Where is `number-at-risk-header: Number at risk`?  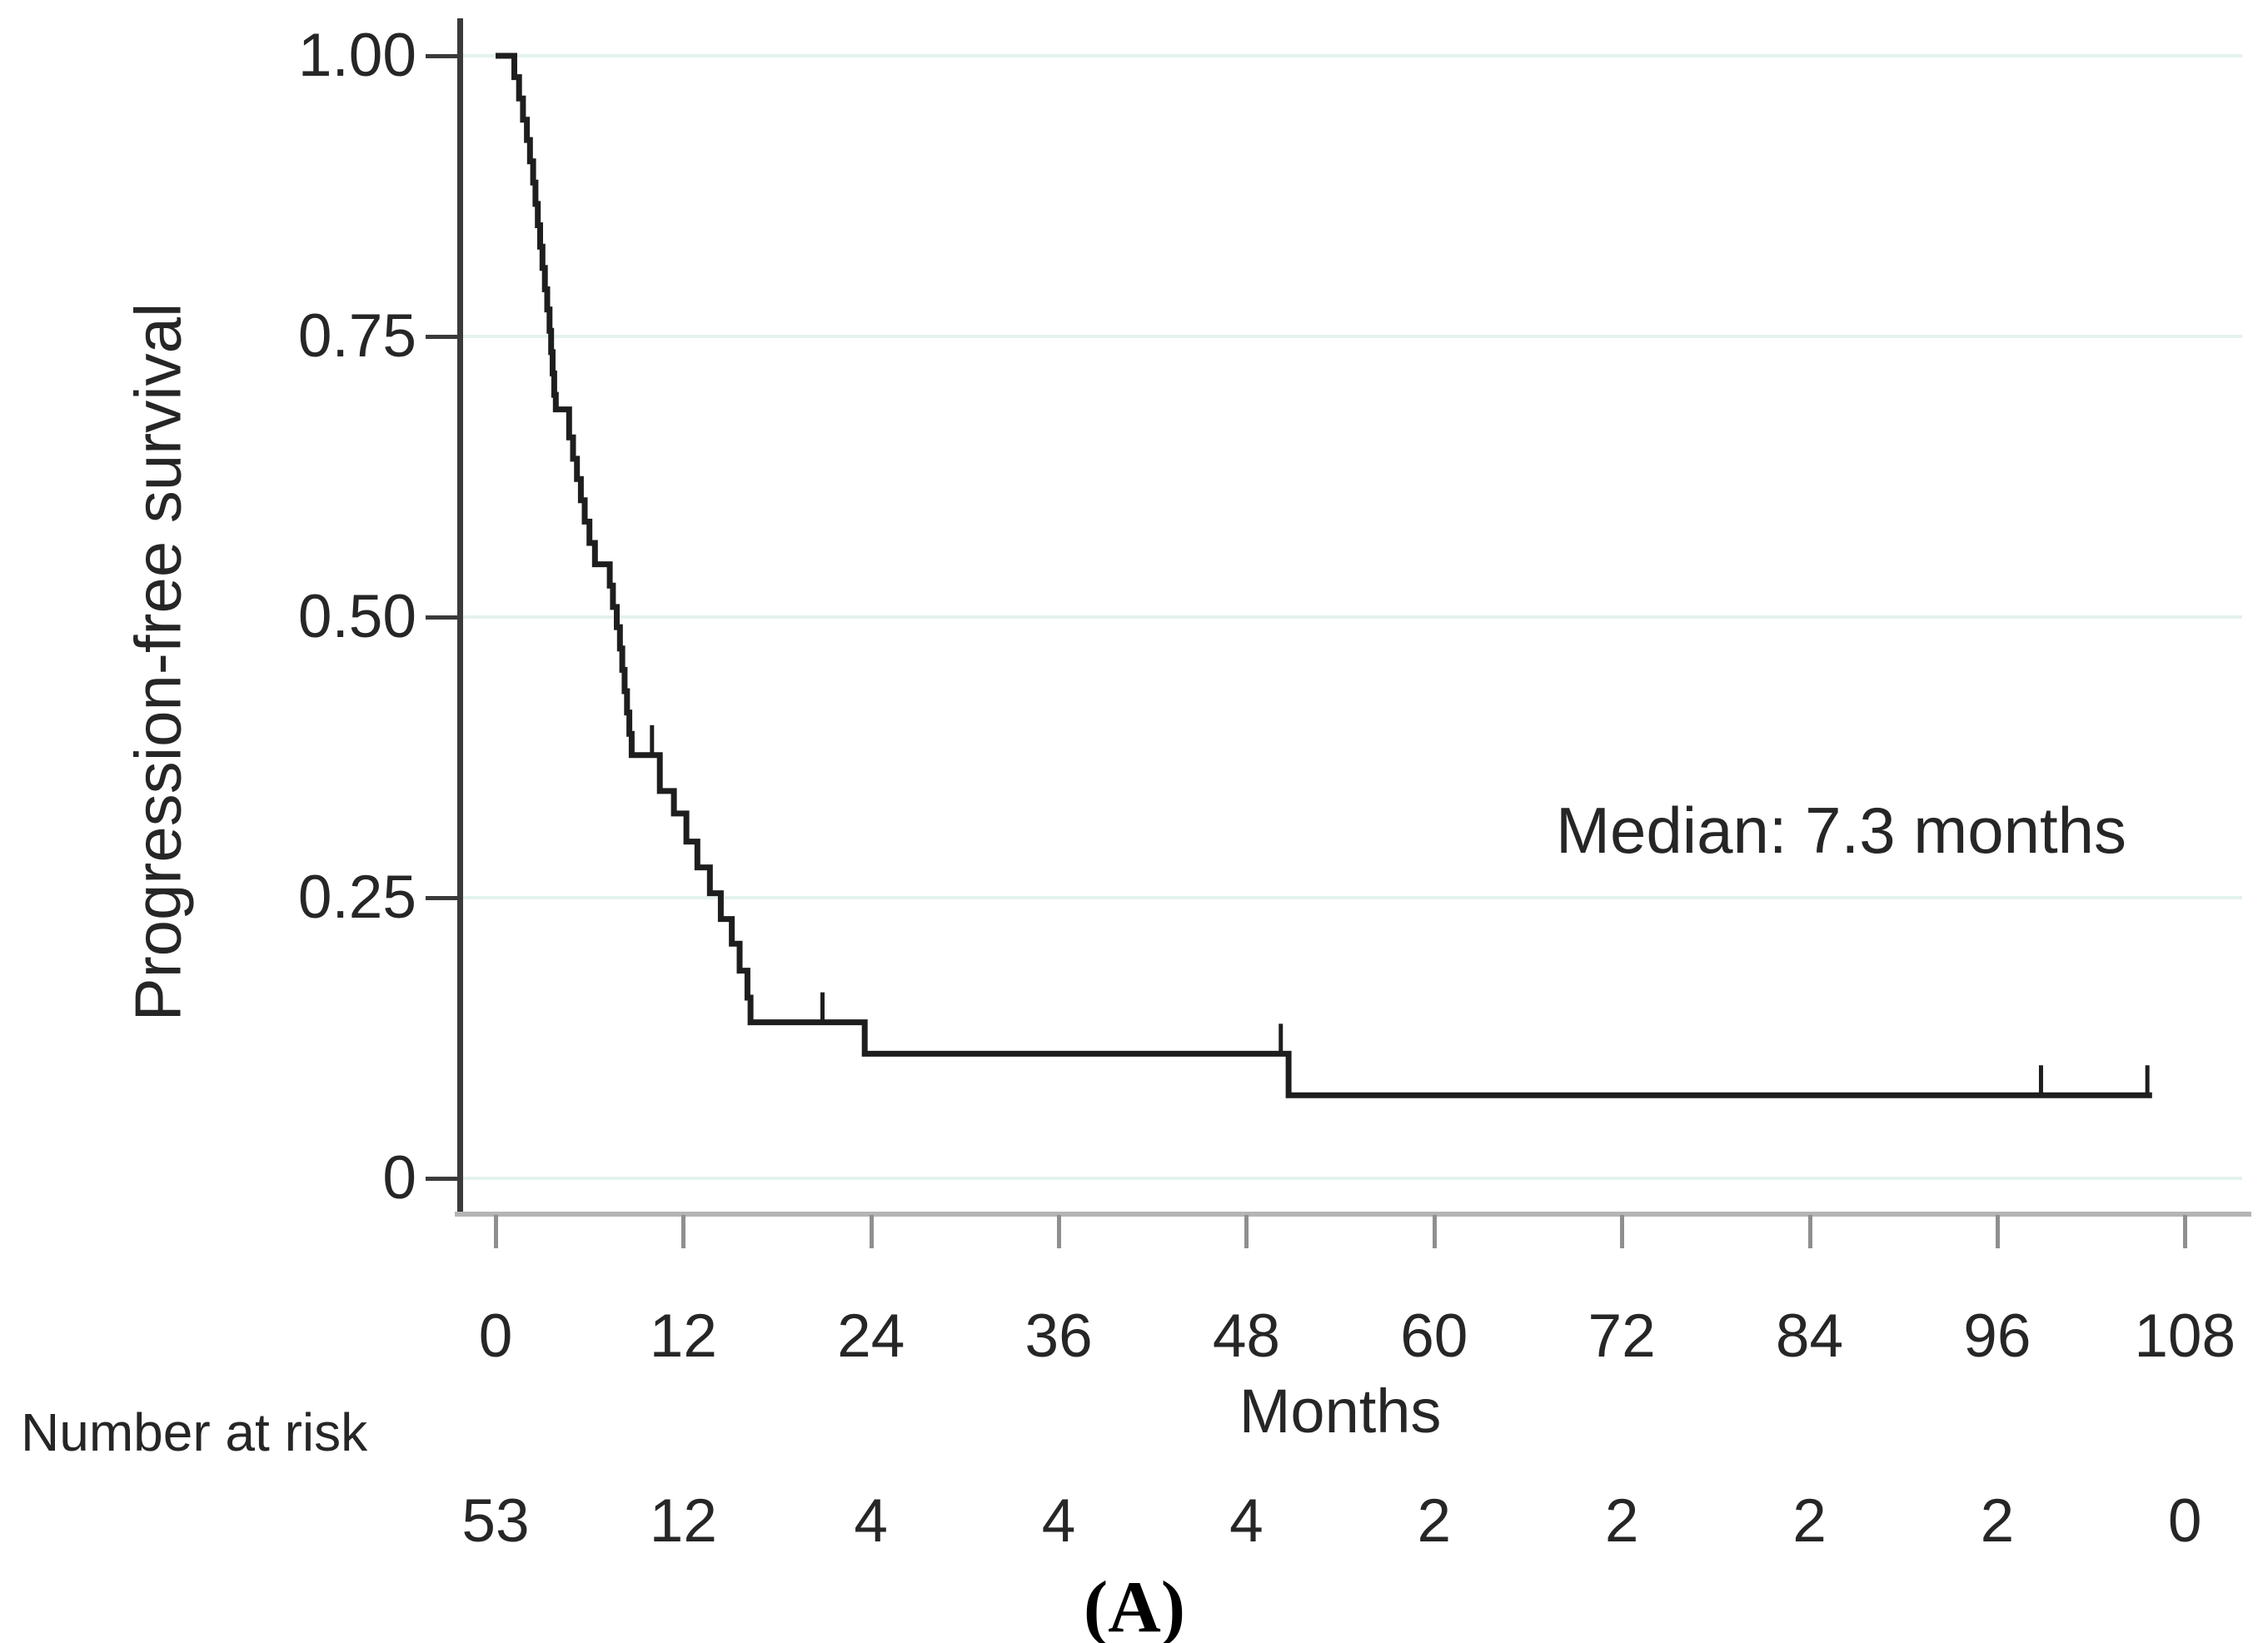 number-at-risk-header: Number at risk is located at coordinates (194, 1432).